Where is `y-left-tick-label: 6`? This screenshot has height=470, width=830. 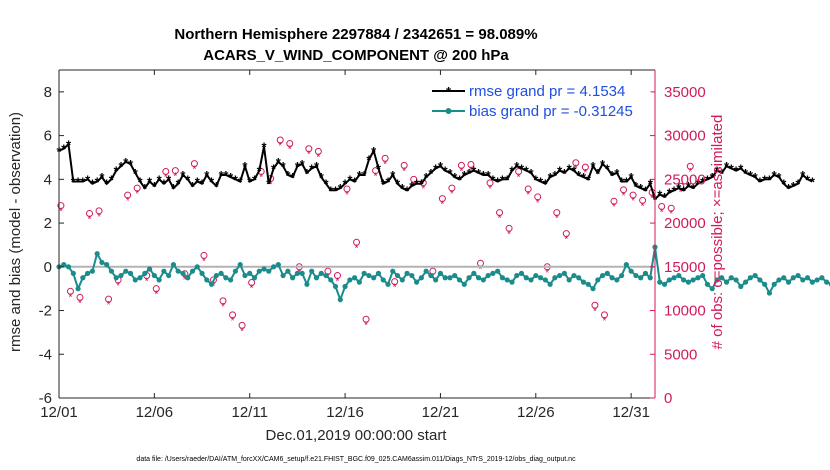
y-left-tick-label: 6 is located at coordinates (48, 136).